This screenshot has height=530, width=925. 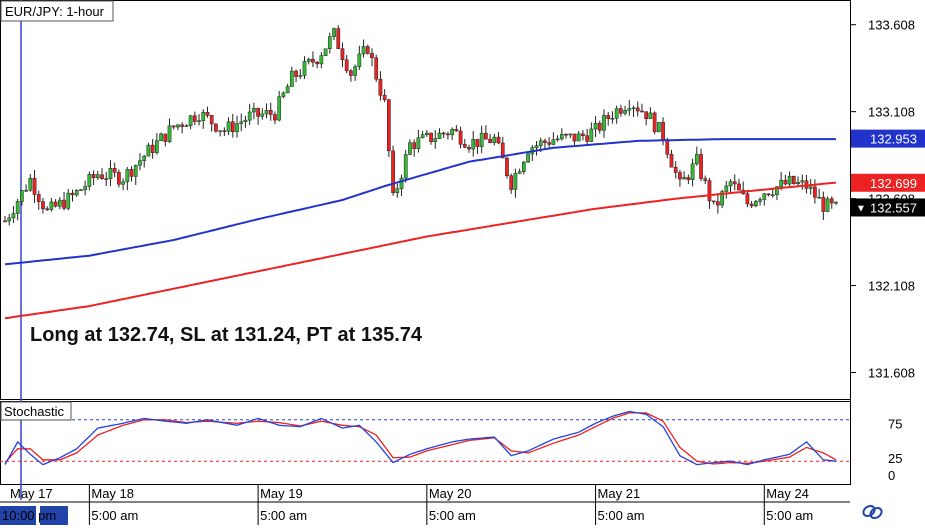 What do you see at coordinates (893, 139) in the screenshot?
I see `price-label-value: 132.953` at bounding box center [893, 139].